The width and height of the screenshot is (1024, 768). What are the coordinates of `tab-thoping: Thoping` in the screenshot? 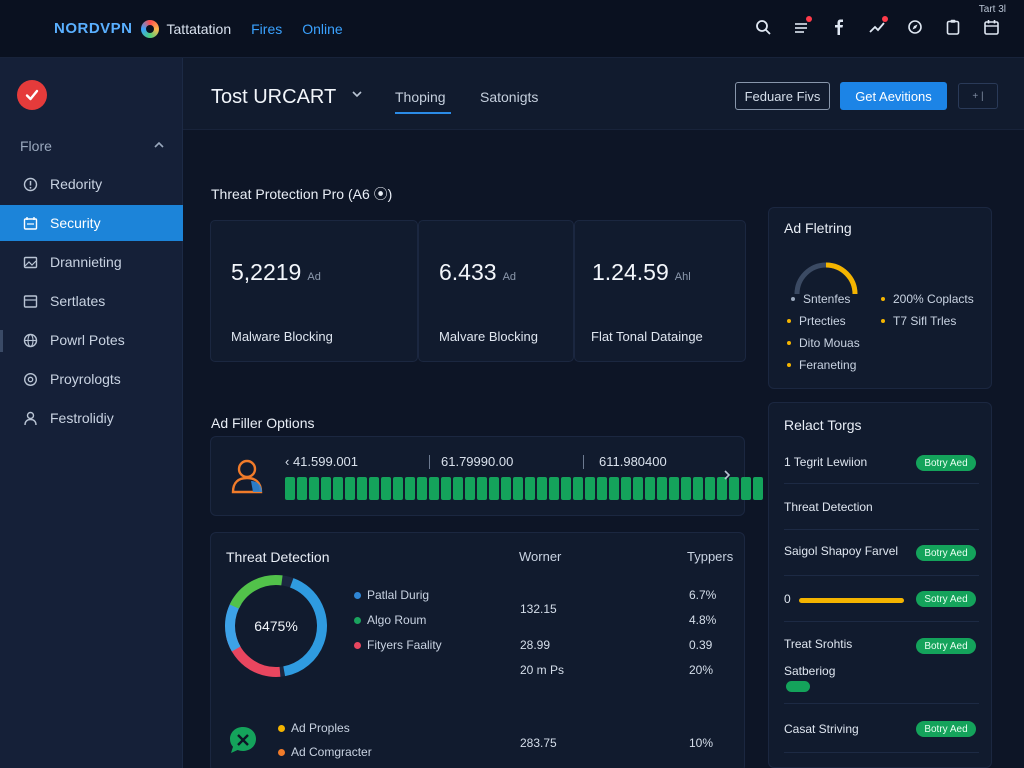 It's located at (420, 97).